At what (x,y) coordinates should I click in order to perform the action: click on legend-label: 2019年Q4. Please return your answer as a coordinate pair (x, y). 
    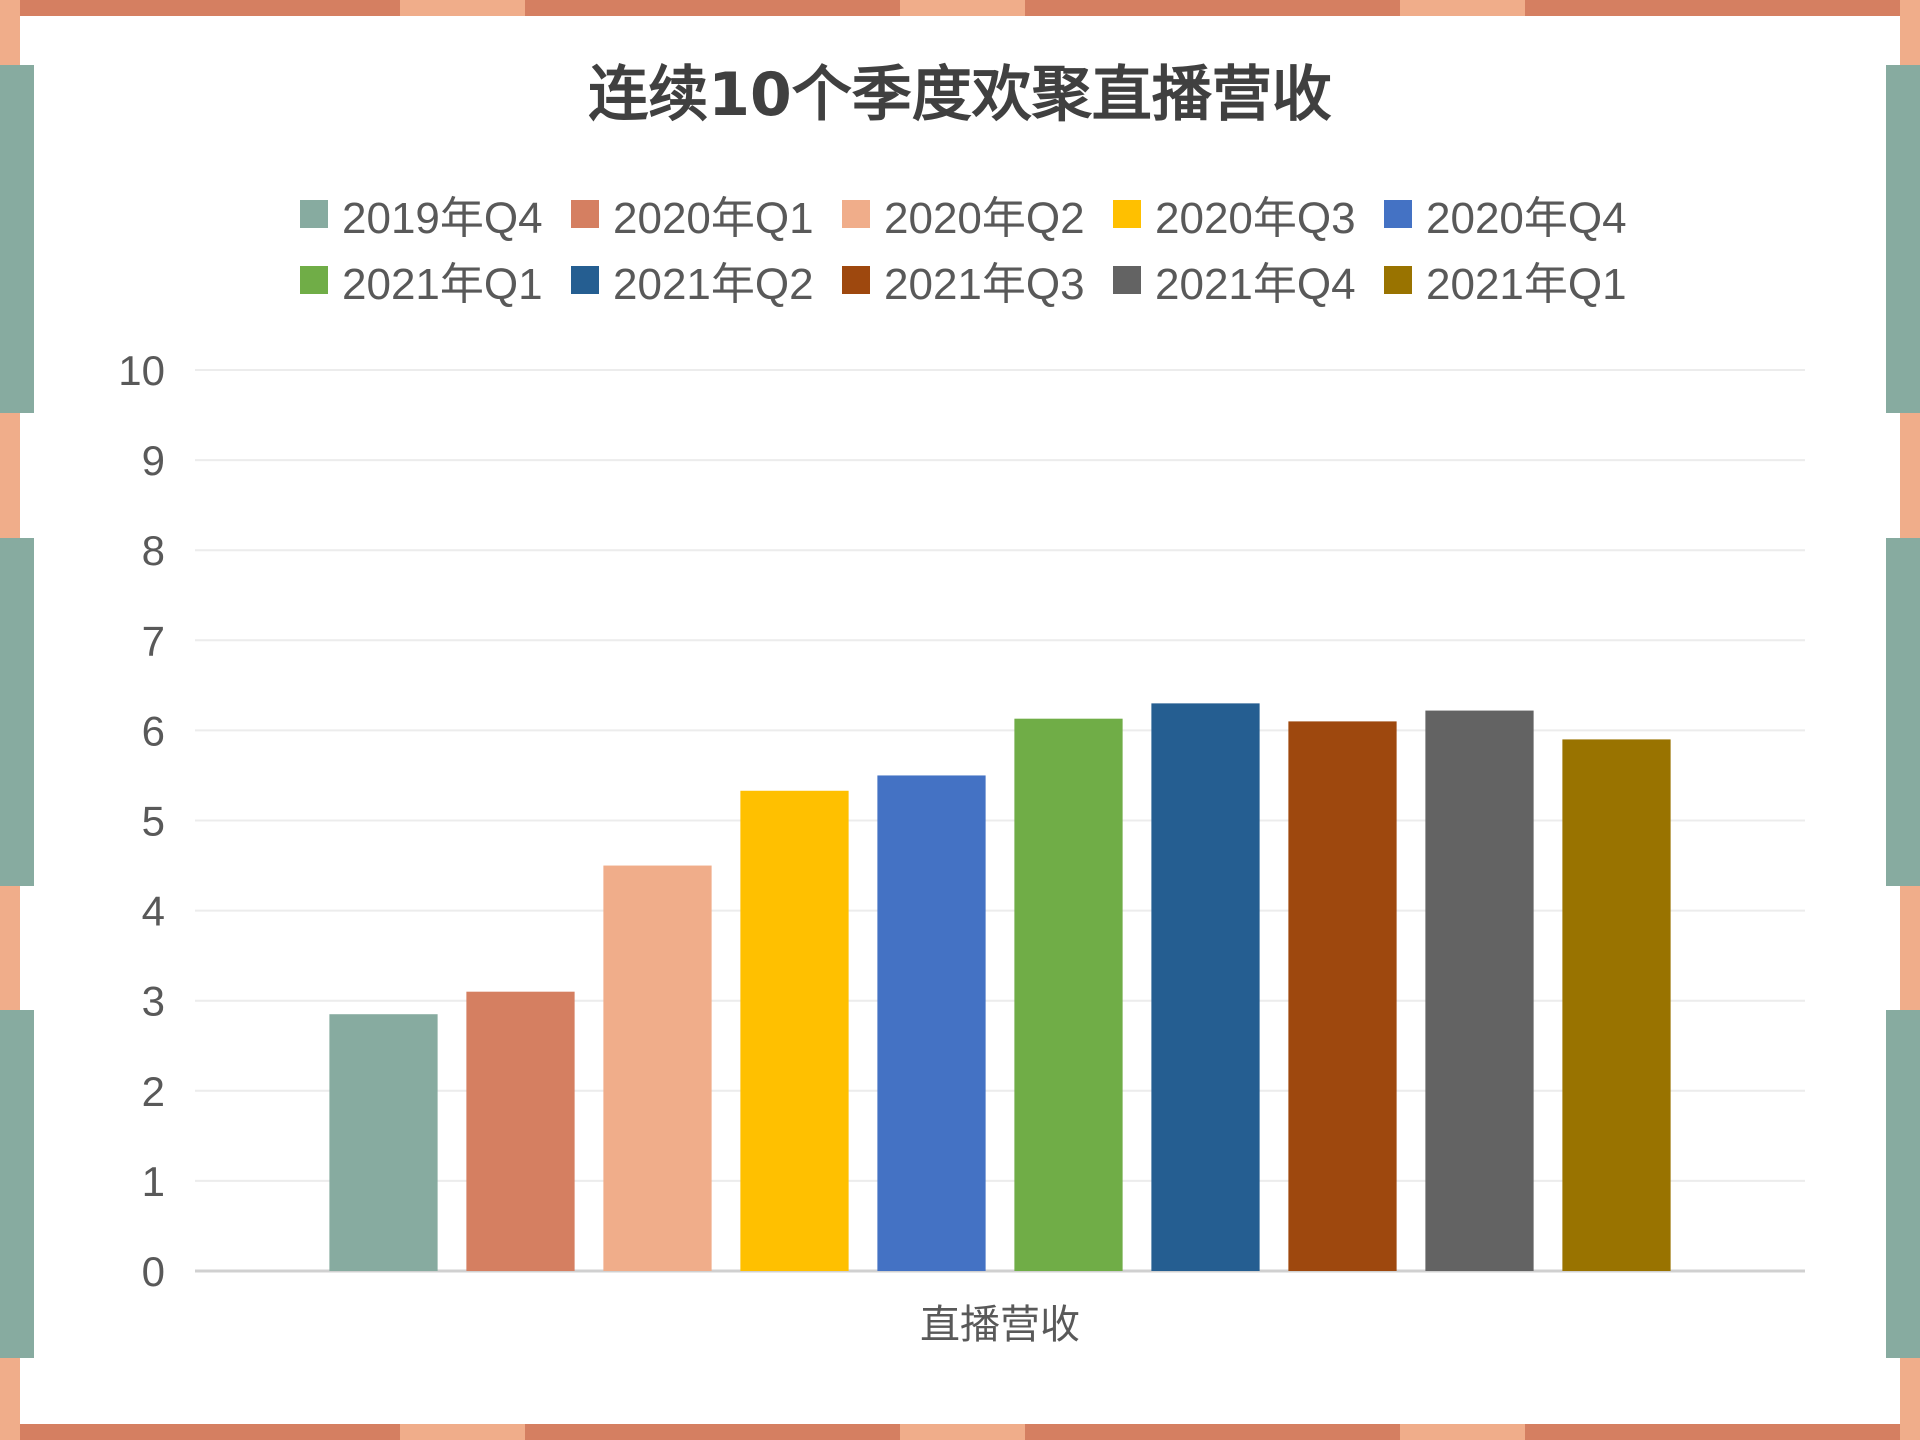
    Looking at the image, I should click on (442, 218).